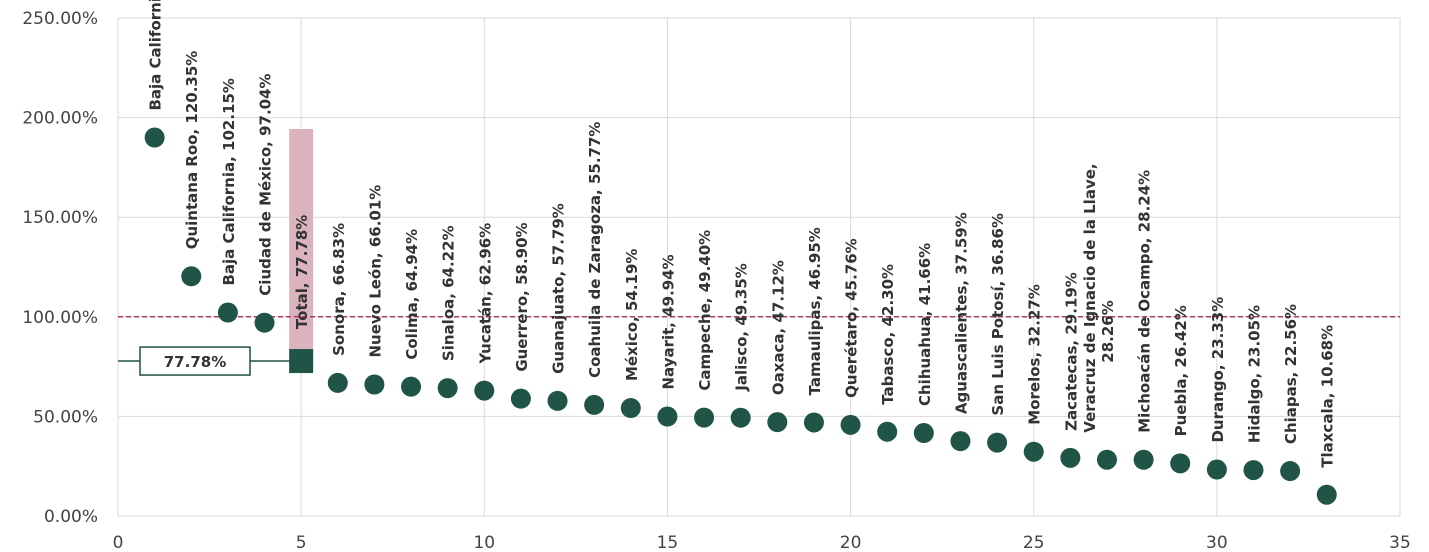 This screenshot has height=552, width=1429. What do you see at coordinates (156, 55) in the screenshot?
I see `state-label: Baja California Sur` at bounding box center [156, 55].